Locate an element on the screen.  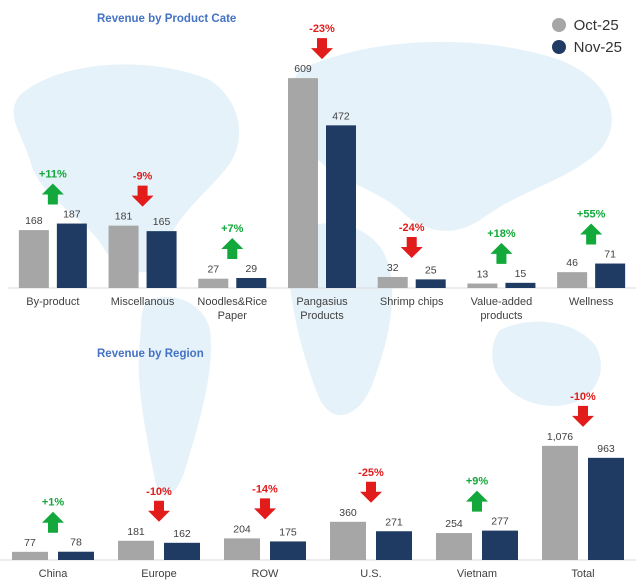
category-label-miscellanous: Miscellanous is located at coordinates (143, 302).